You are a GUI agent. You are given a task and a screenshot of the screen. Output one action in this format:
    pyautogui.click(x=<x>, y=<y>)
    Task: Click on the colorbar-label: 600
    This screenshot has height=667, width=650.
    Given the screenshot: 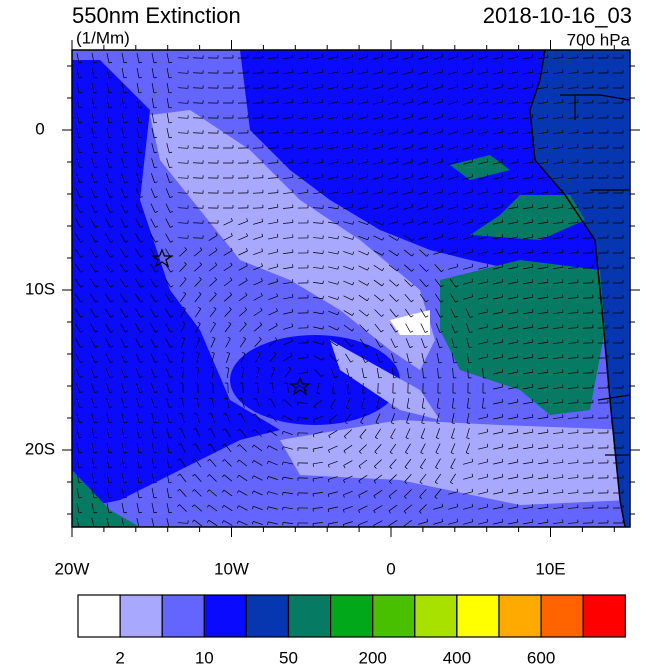 What is the action you would take?
    pyautogui.click(x=541, y=657)
    